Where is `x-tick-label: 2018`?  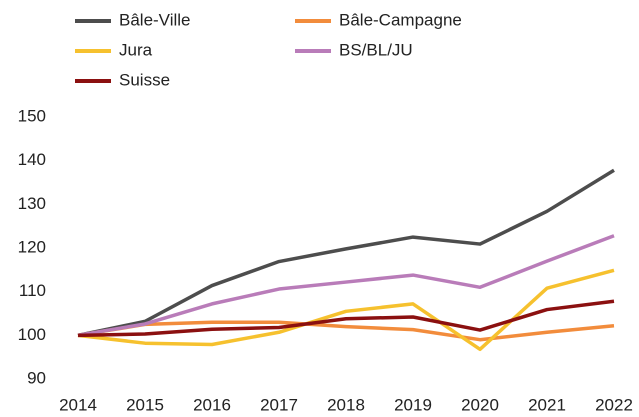
x-tick-label: 2018 is located at coordinates (346, 404).